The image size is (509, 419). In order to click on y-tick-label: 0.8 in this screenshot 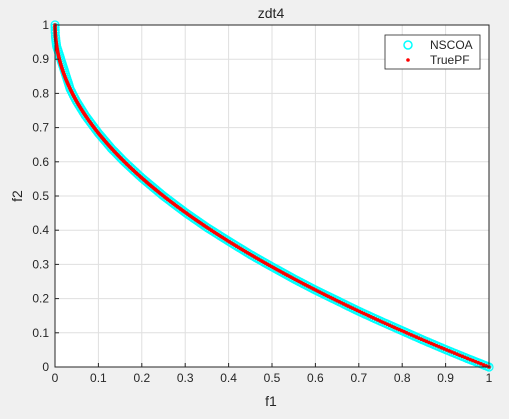, I will do `click(40, 93)`.